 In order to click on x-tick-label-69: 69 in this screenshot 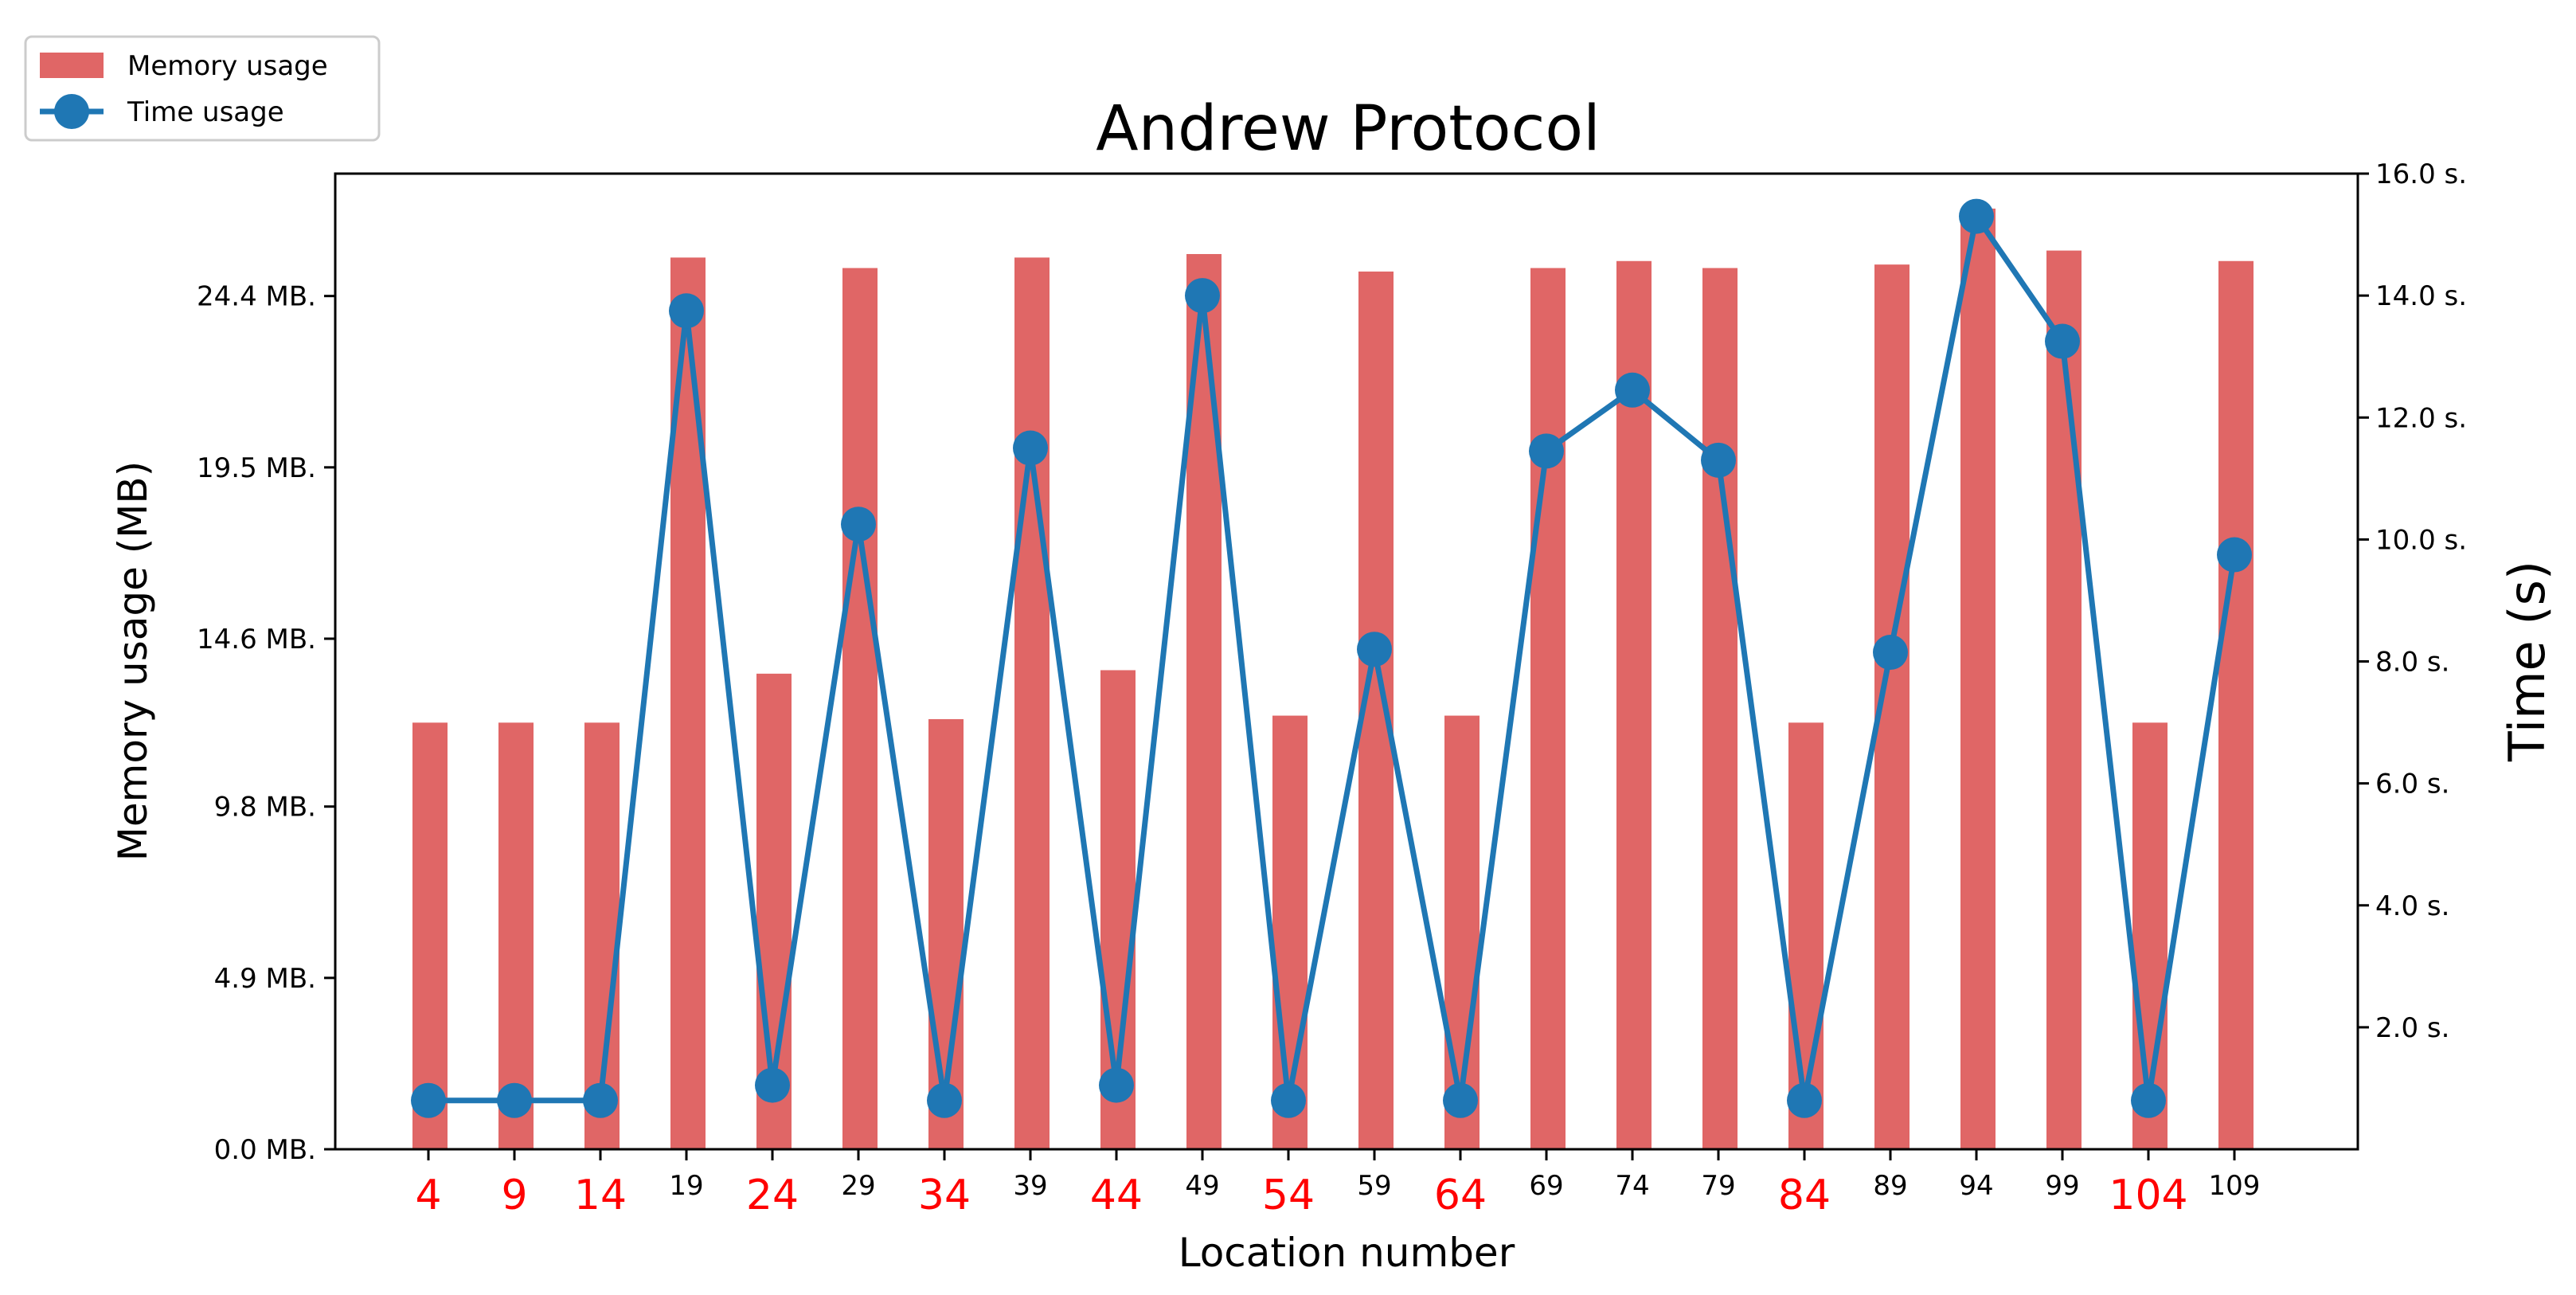, I will do `click(1546, 1186)`.